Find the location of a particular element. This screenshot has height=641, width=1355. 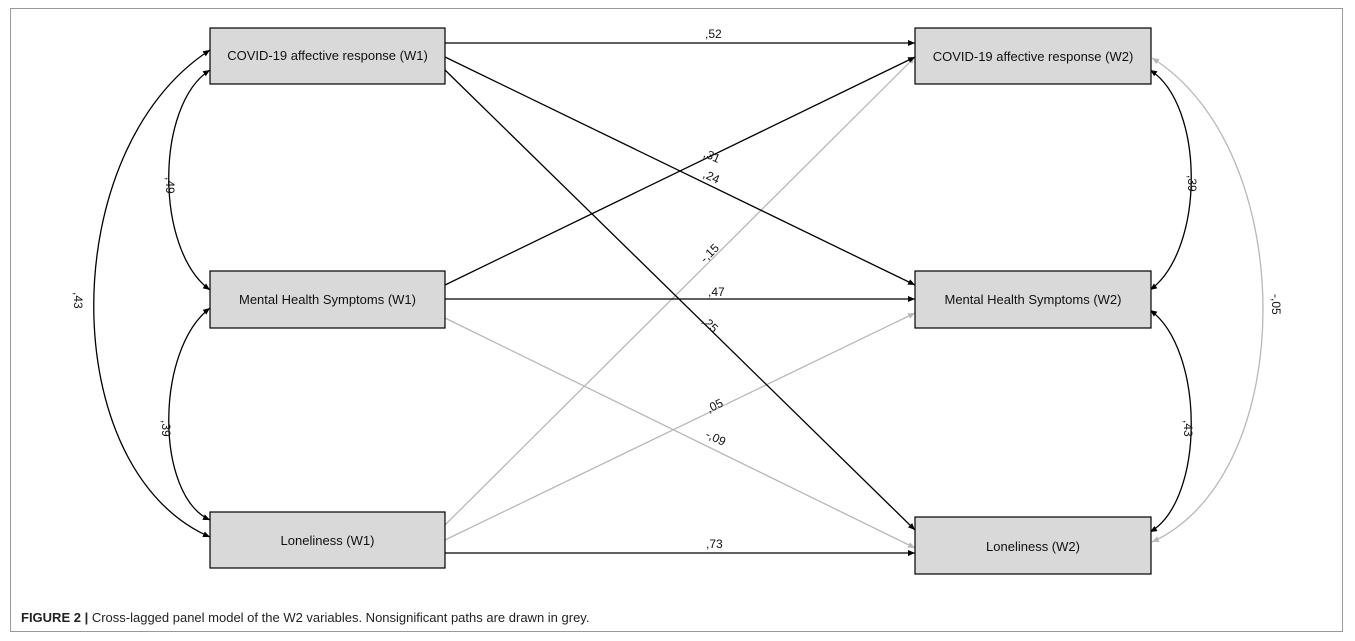

path-mental1-lonely2 is located at coordinates (680, 433).